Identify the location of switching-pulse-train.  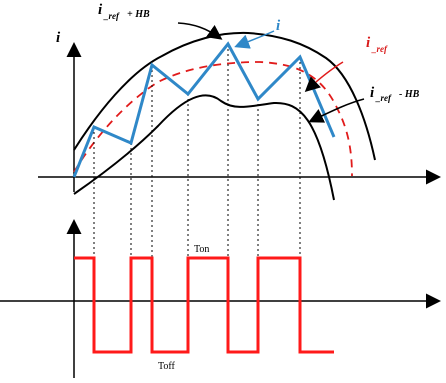
(204, 305).